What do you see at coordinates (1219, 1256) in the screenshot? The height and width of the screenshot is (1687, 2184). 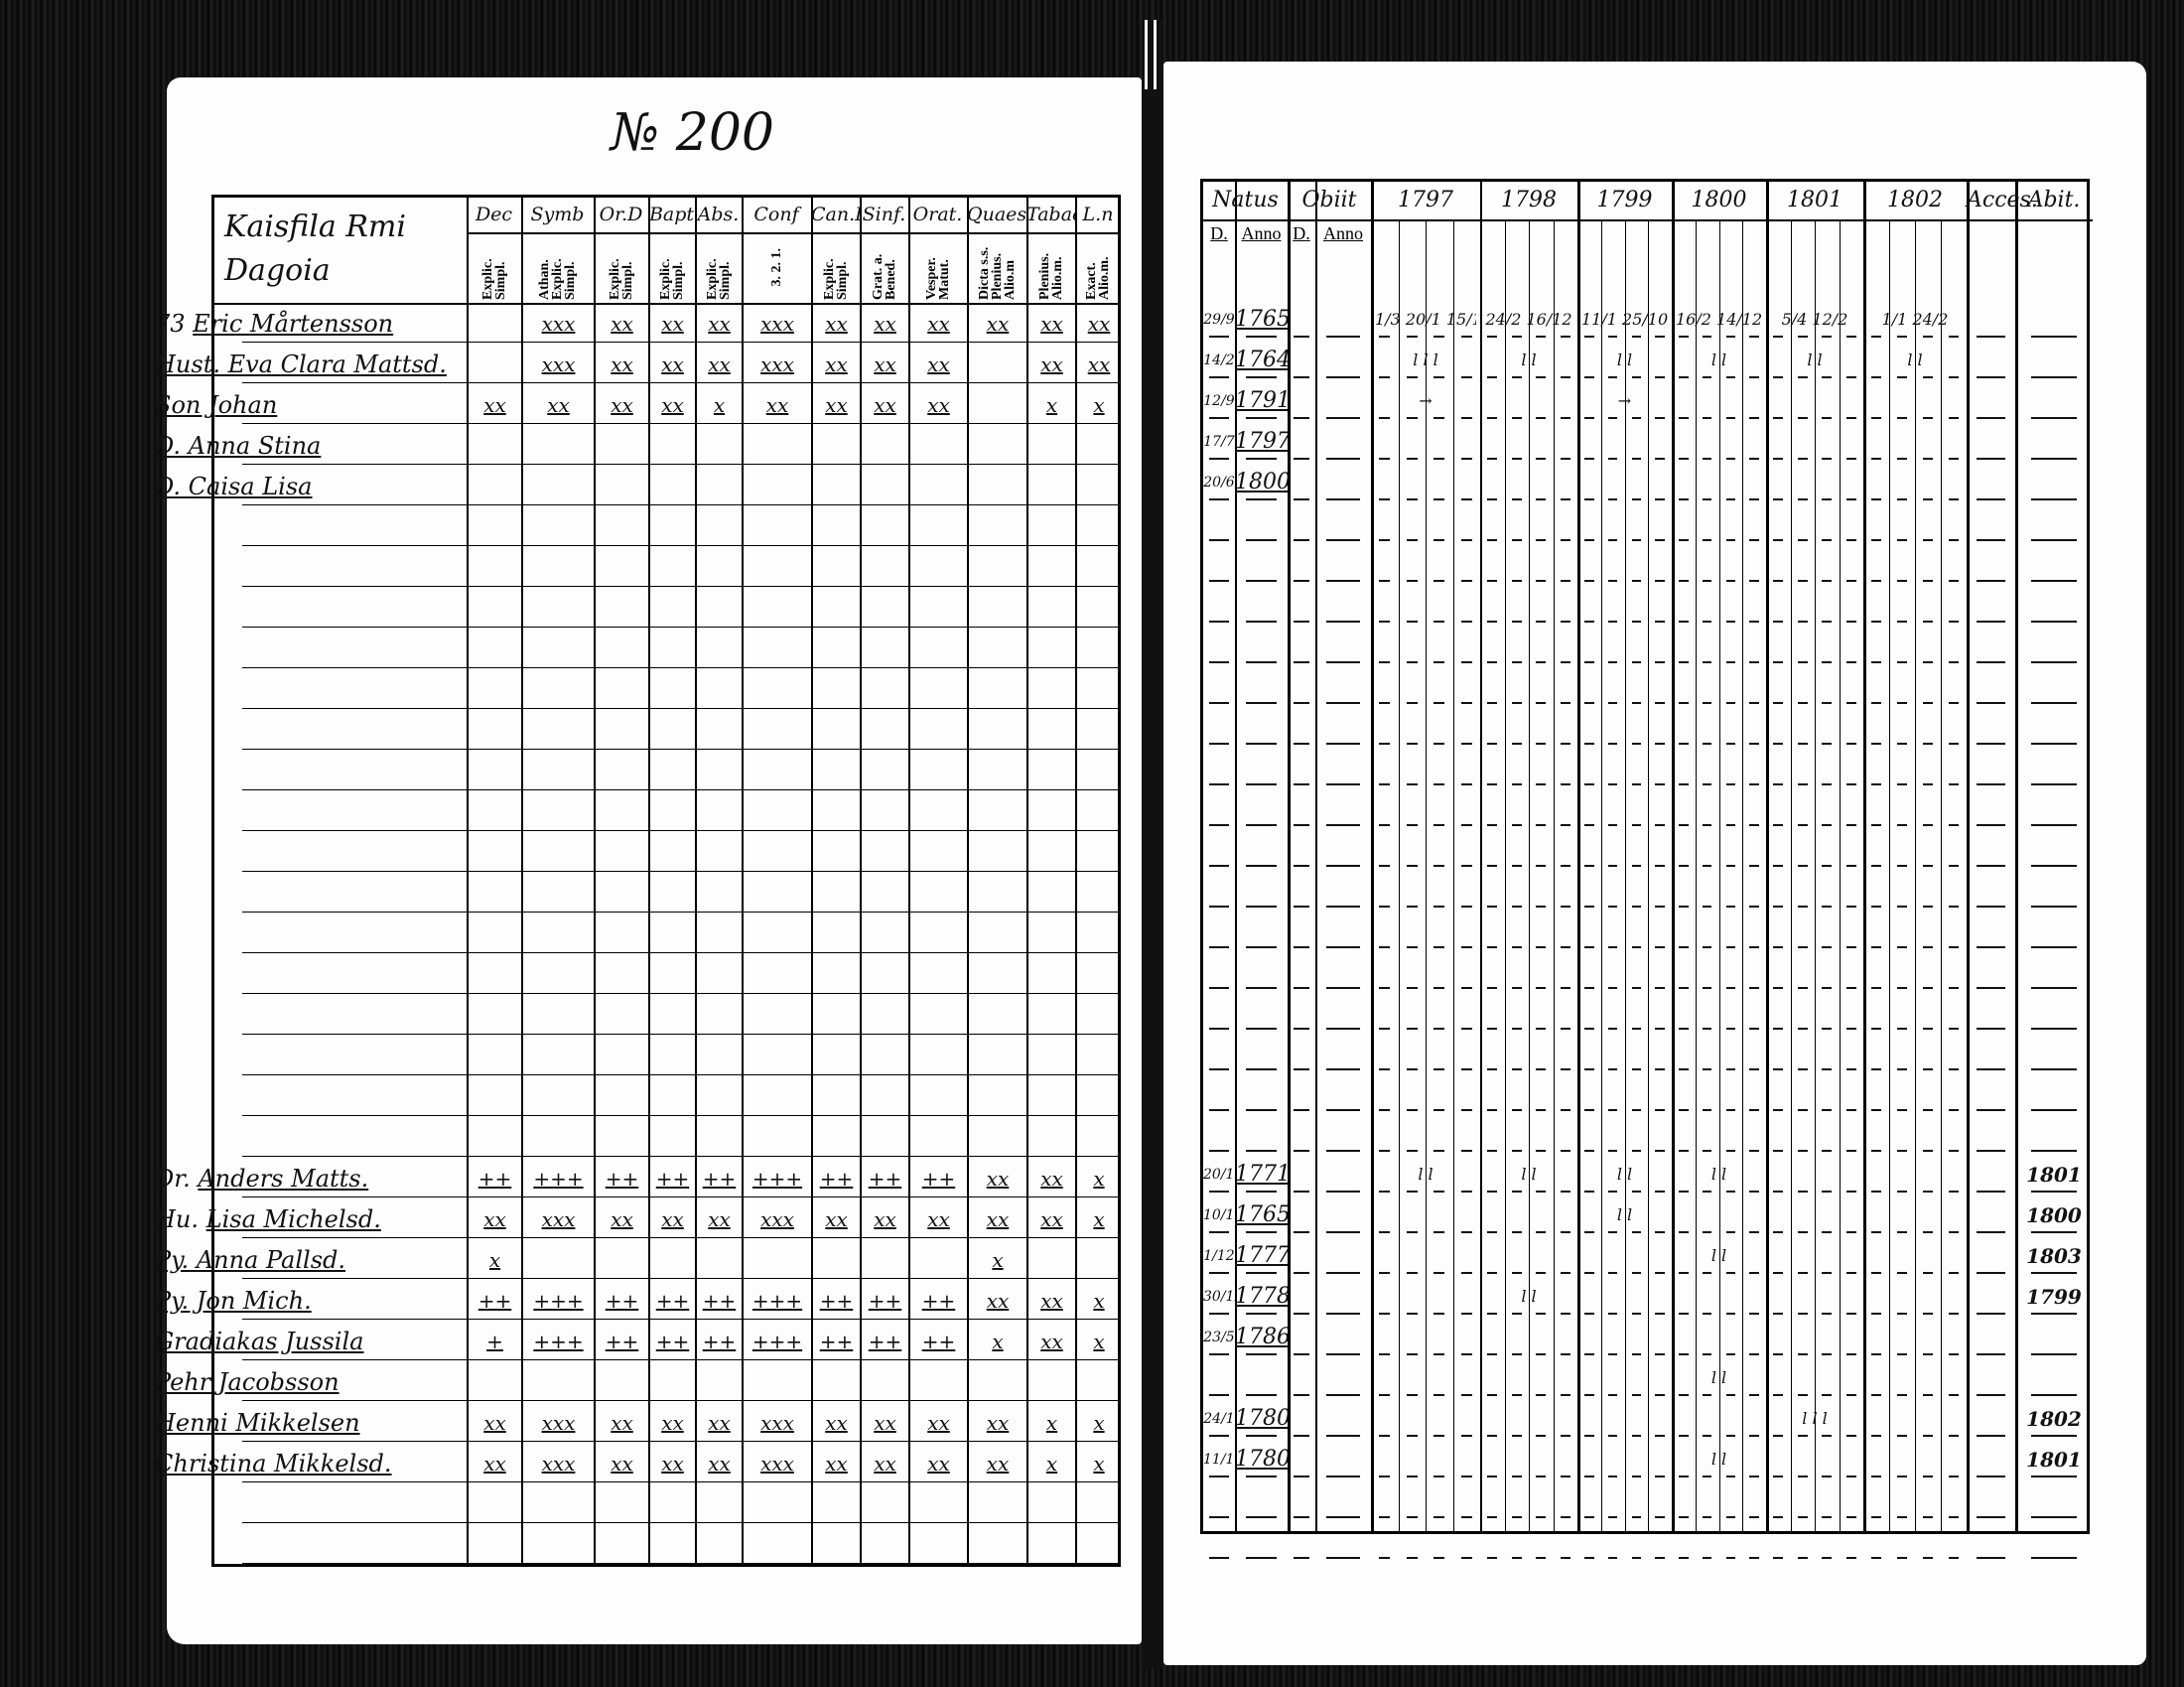 I see `birth-day: 1/12` at bounding box center [1219, 1256].